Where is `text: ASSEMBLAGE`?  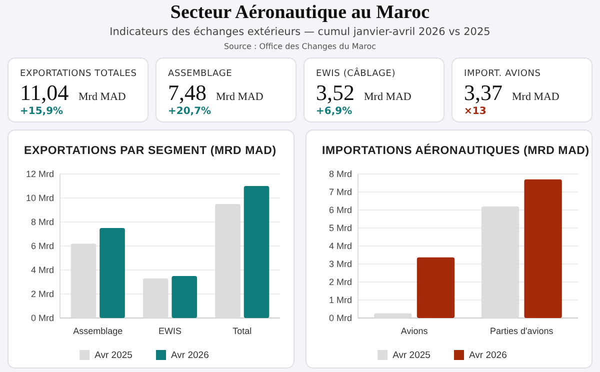
text: ASSEMBLAGE is located at coordinates (200, 74).